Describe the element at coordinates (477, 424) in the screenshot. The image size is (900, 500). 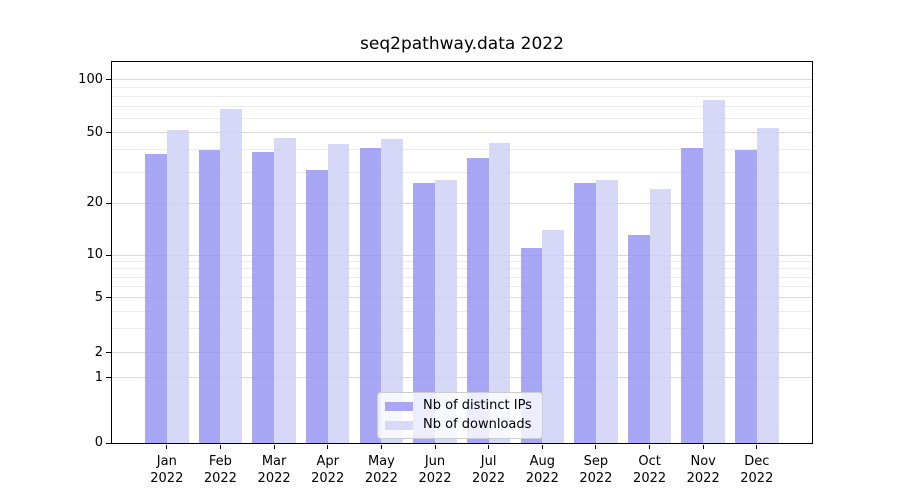
I see `legend-label-downloads: Nb of downloads` at that location.